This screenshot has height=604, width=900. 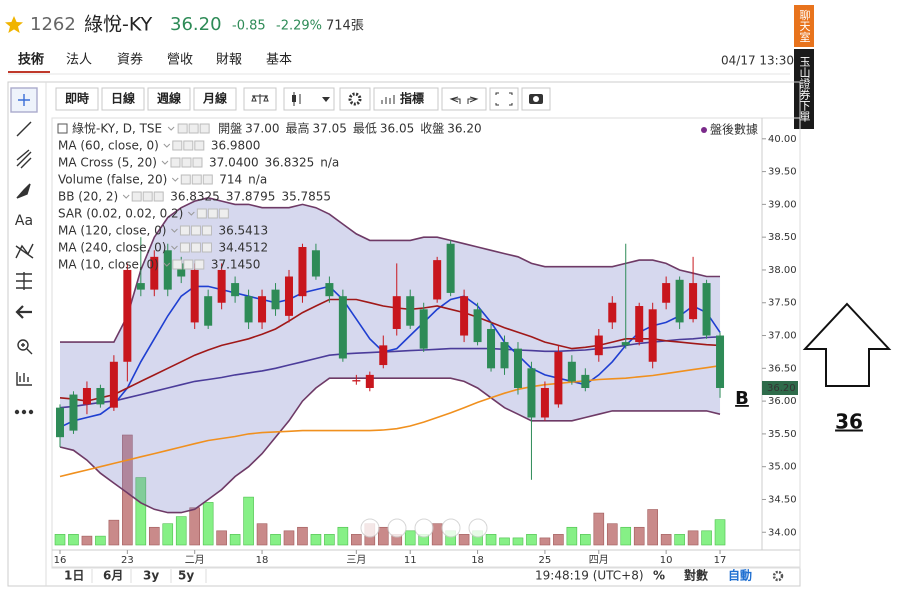 I want to click on indicator-line, so click(x=390, y=421).